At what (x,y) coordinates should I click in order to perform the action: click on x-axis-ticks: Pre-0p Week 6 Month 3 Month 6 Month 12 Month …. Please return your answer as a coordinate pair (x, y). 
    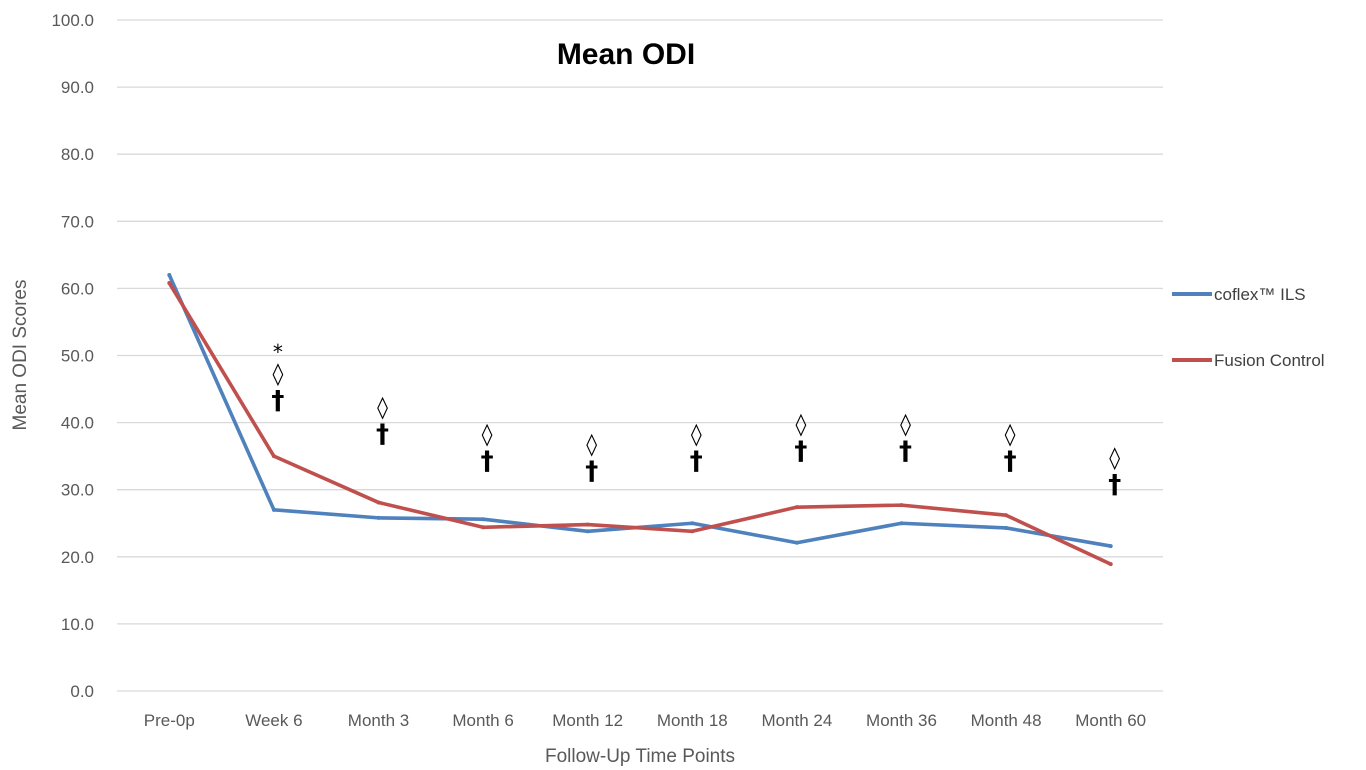
    Looking at the image, I should click on (645, 720).